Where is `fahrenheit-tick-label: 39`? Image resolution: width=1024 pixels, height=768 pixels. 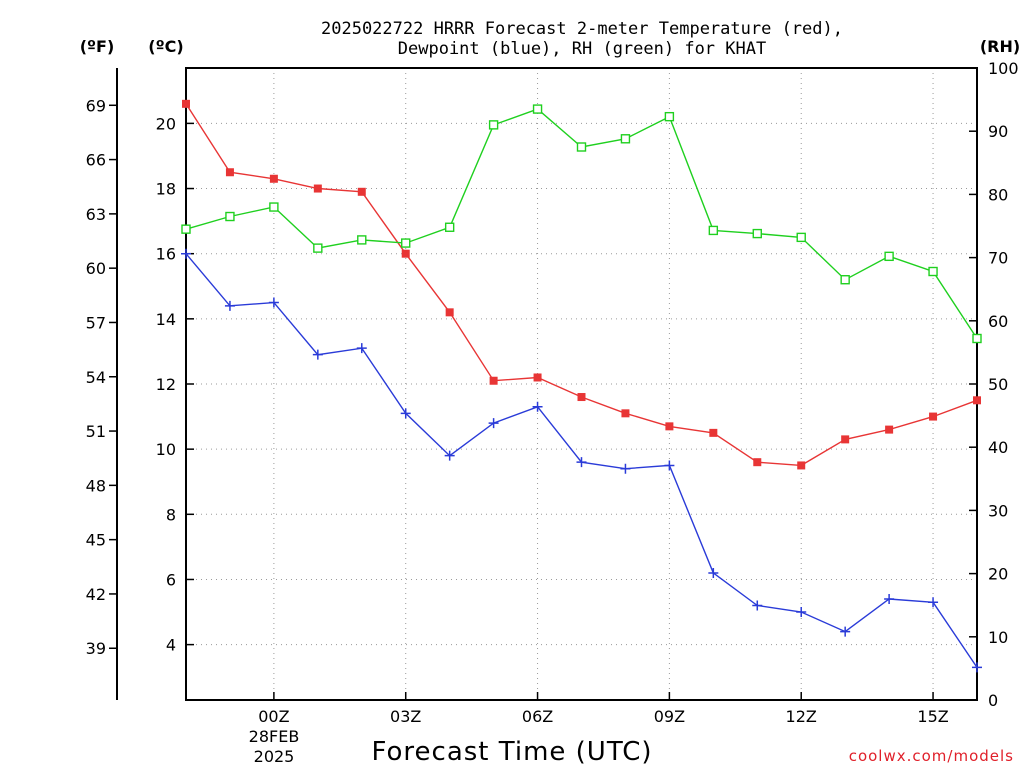
fahrenheit-tick-label: 39 is located at coordinates (96, 648).